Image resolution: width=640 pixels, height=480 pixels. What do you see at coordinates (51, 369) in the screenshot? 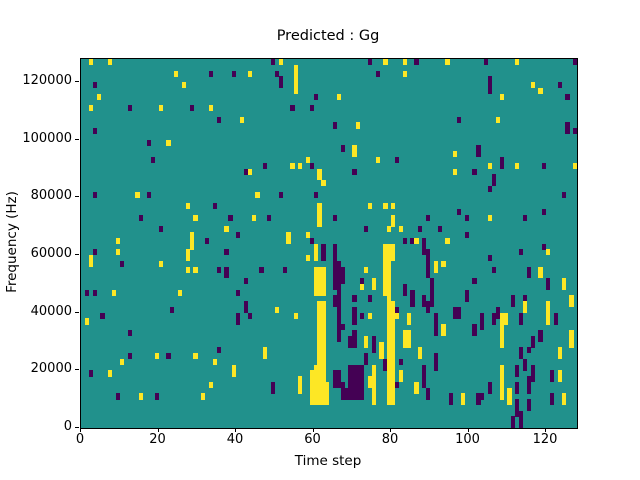
I see `y-tick-label: 20000` at bounding box center [51, 369].